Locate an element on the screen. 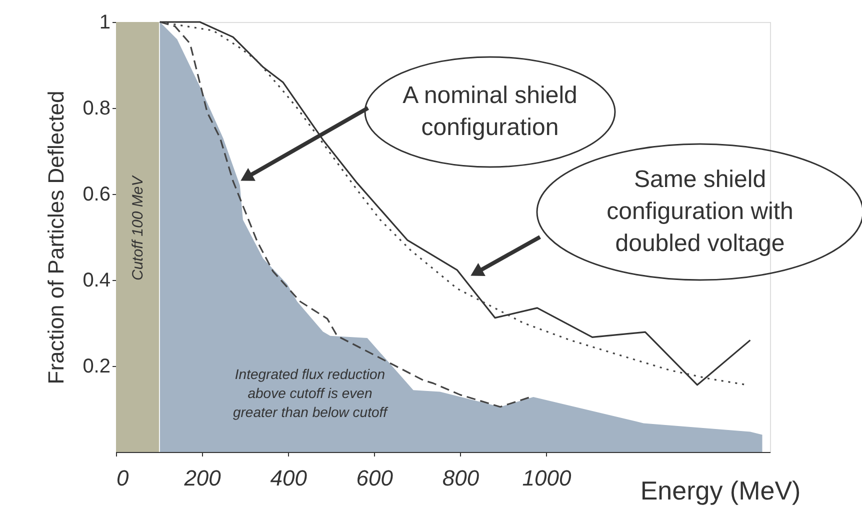 The image size is (862, 506). annotation: A nominal shield configuration is located at coordinates (490, 111).